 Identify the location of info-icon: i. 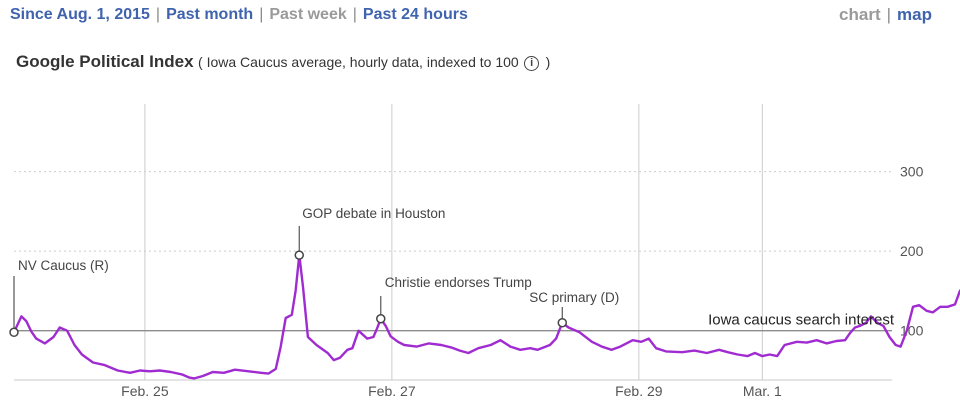
(532, 63).